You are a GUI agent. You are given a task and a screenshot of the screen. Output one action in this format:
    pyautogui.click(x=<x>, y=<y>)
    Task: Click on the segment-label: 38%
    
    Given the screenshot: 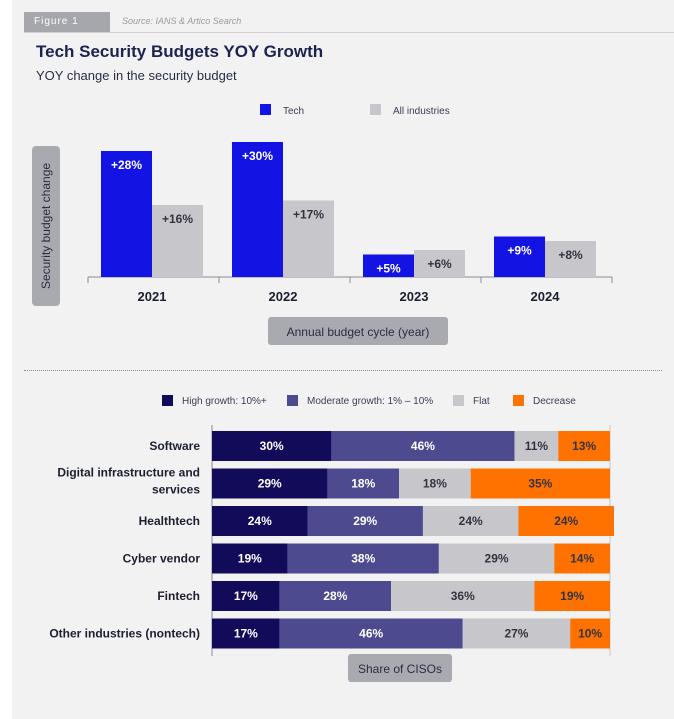 What is the action you would take?
    pyautogui.click(x=363, y=559)
    